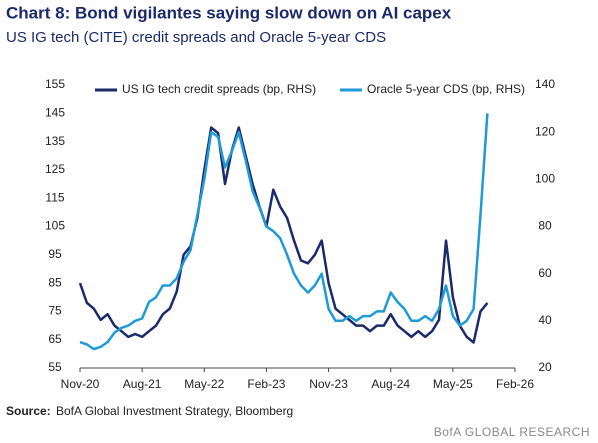 This screenshot has width=598, height=443. What do you see at coordinates (142, 384) in the screenshot?
I see `x-tick-label: Aug-21` at bounding box center [142, 384].